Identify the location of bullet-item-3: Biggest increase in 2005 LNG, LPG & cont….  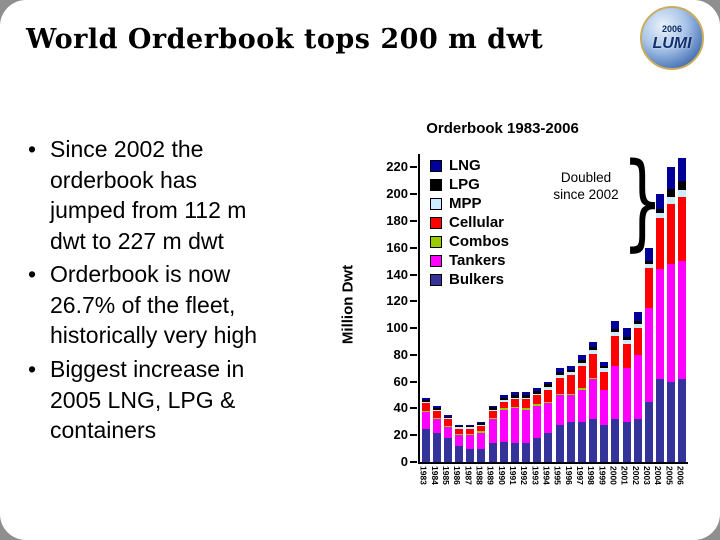
(152, 400).